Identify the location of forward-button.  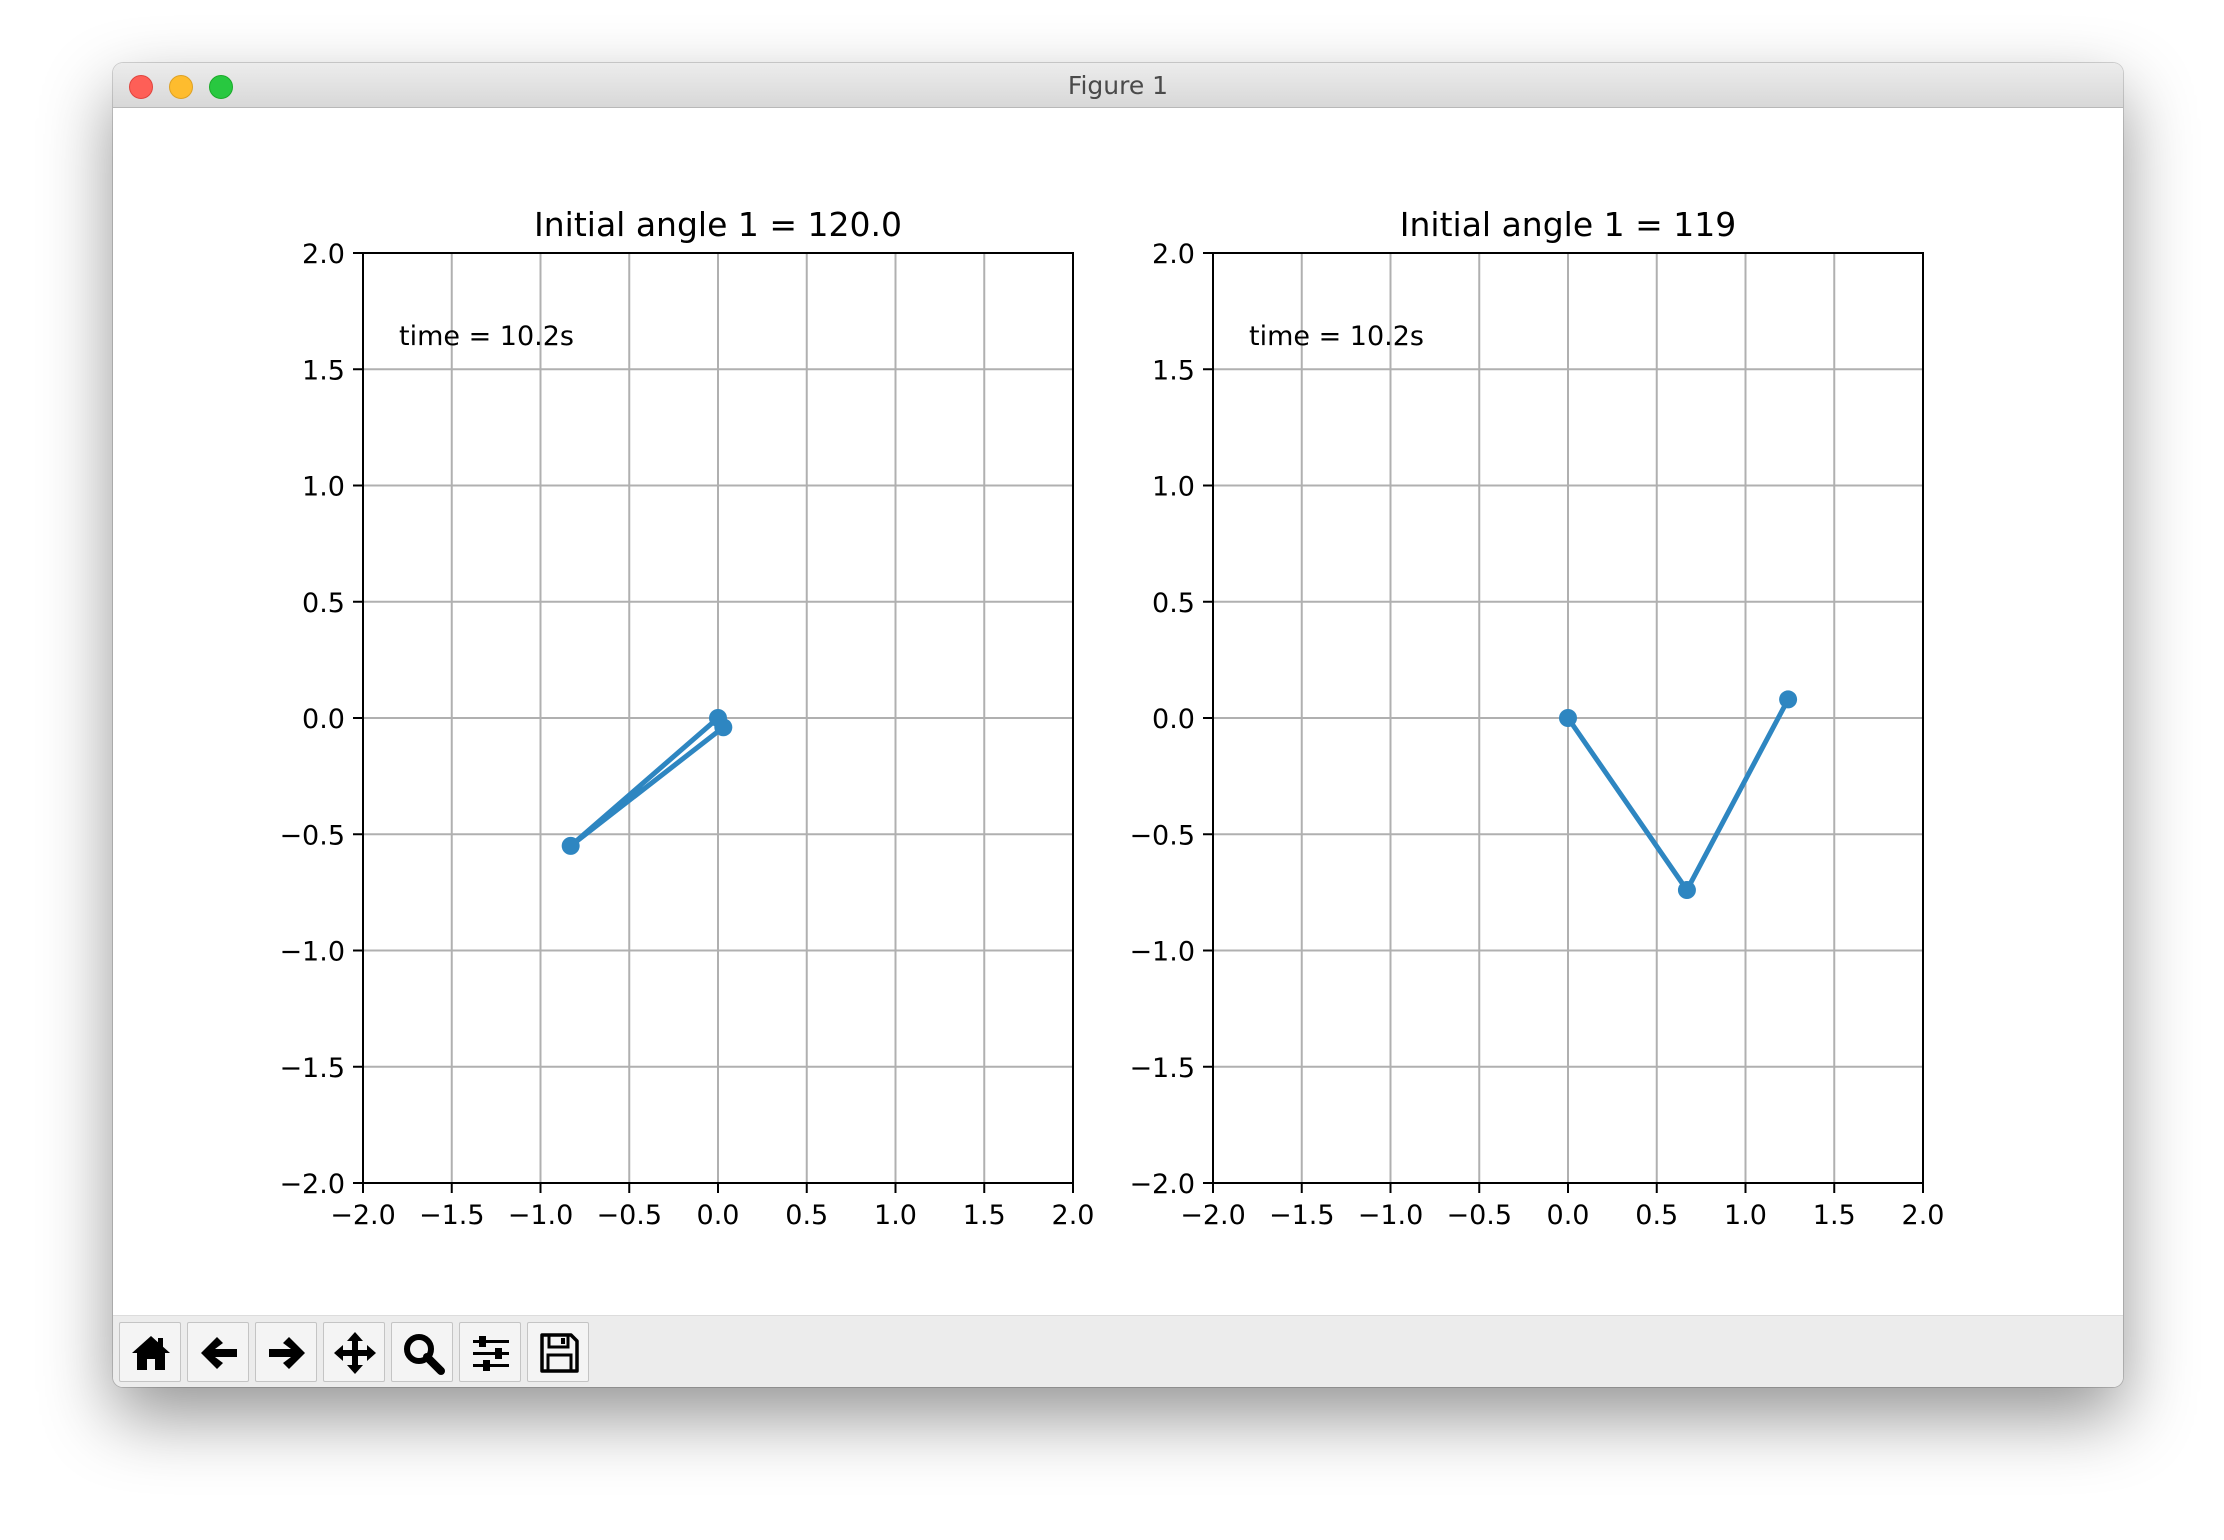
(286, 1352).